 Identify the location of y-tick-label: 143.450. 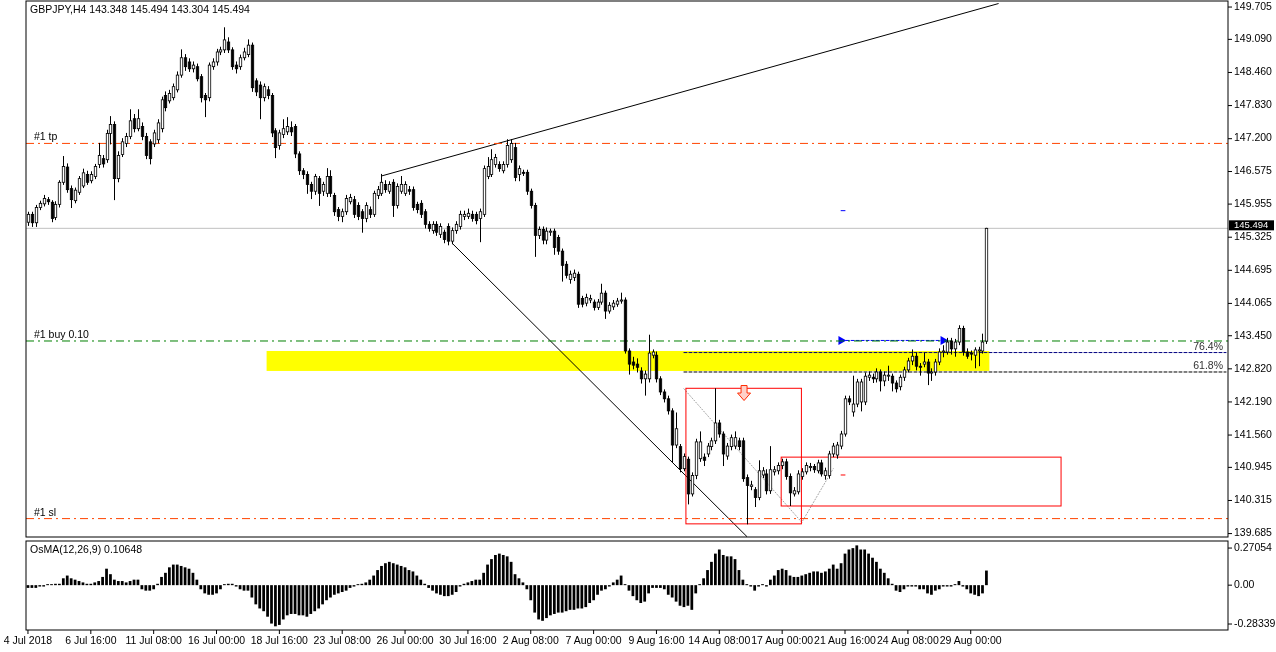
(1253, 334).